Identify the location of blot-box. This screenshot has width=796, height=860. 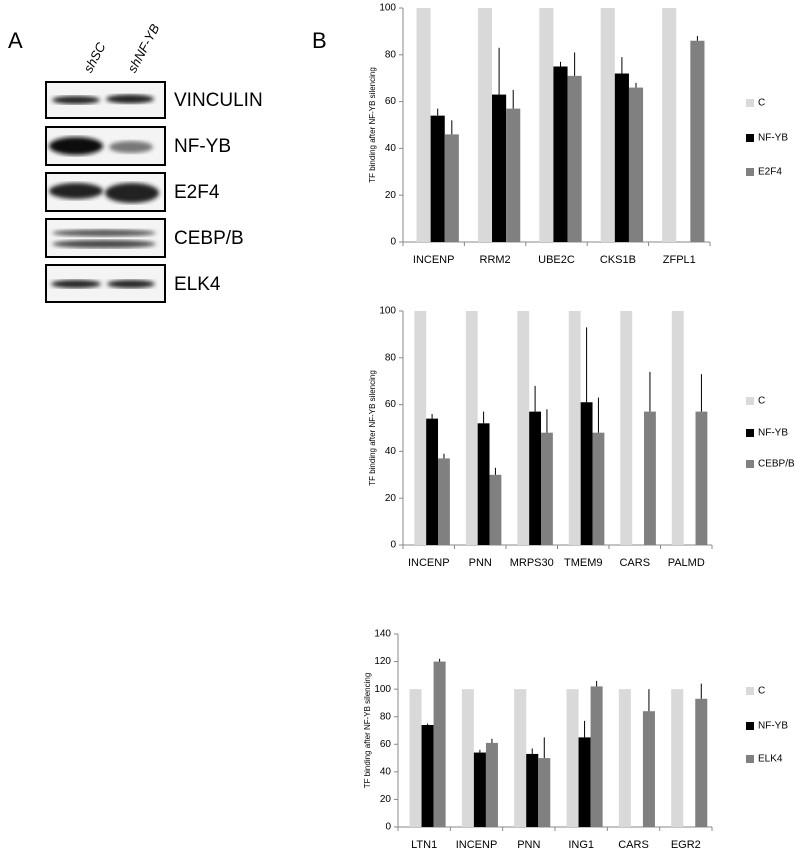
(105, 238).